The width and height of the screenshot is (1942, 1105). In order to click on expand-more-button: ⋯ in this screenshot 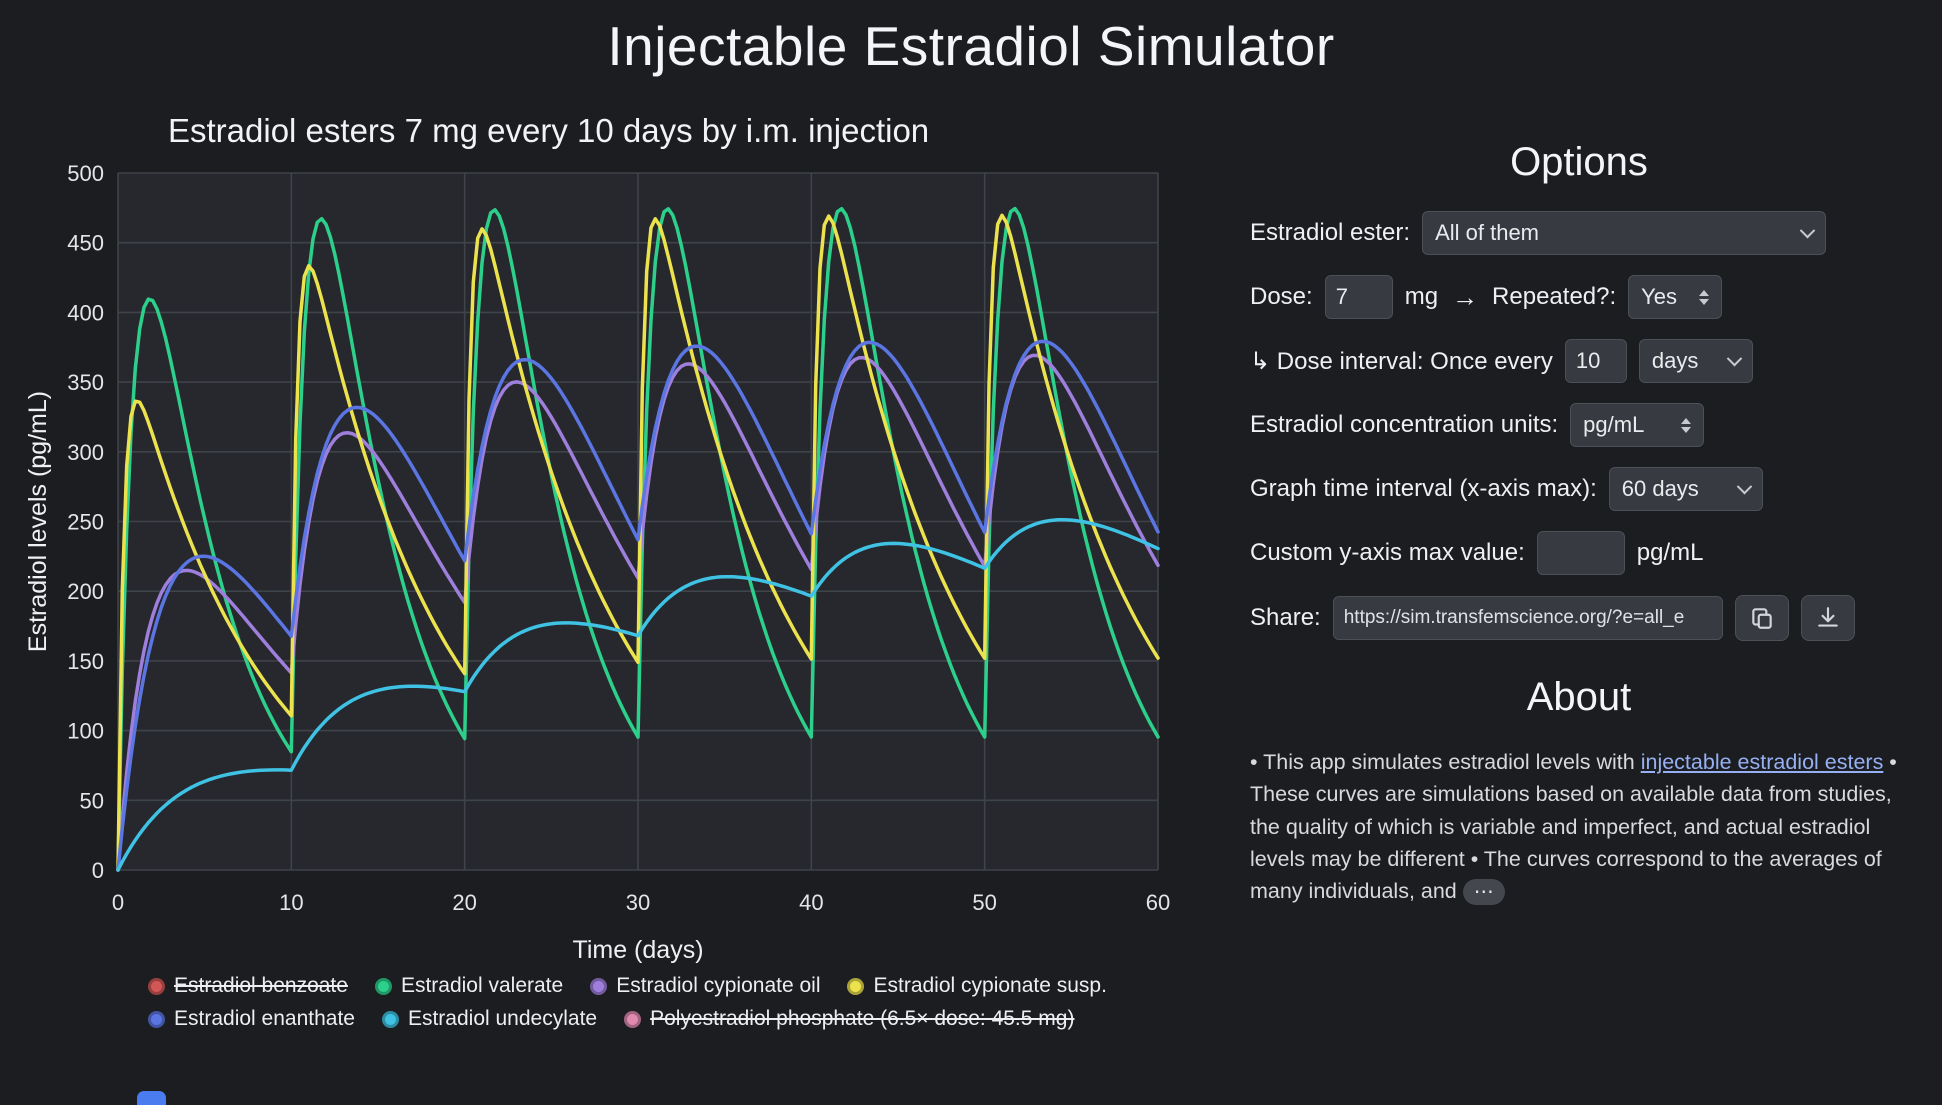, I will do `click(1483, 892)`.